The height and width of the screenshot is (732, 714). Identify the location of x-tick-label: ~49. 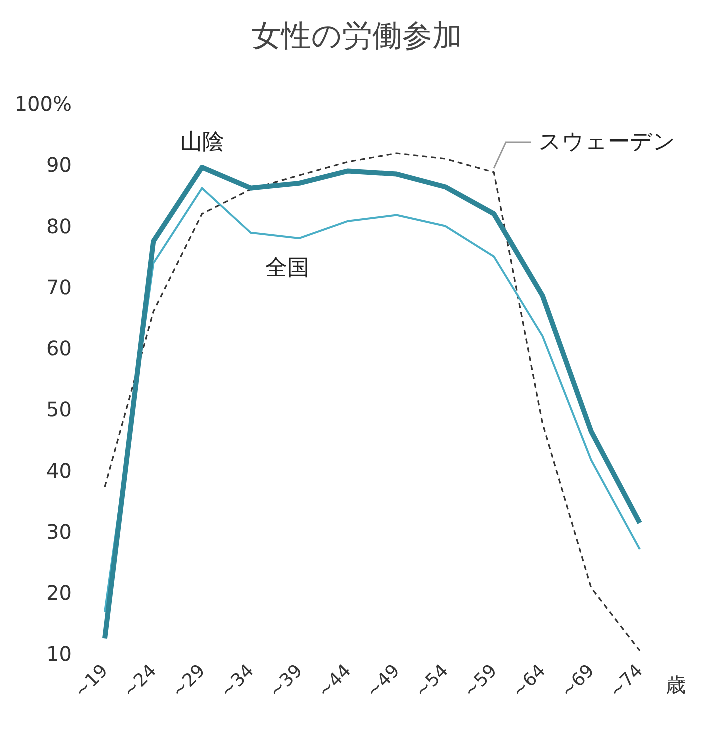
(383, 681).